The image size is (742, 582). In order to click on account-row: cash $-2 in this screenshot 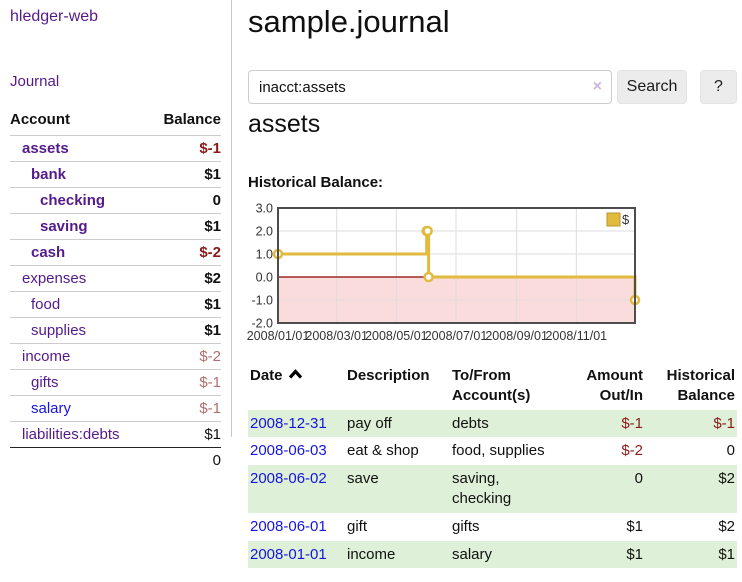, I will do `click(115, 252)`.